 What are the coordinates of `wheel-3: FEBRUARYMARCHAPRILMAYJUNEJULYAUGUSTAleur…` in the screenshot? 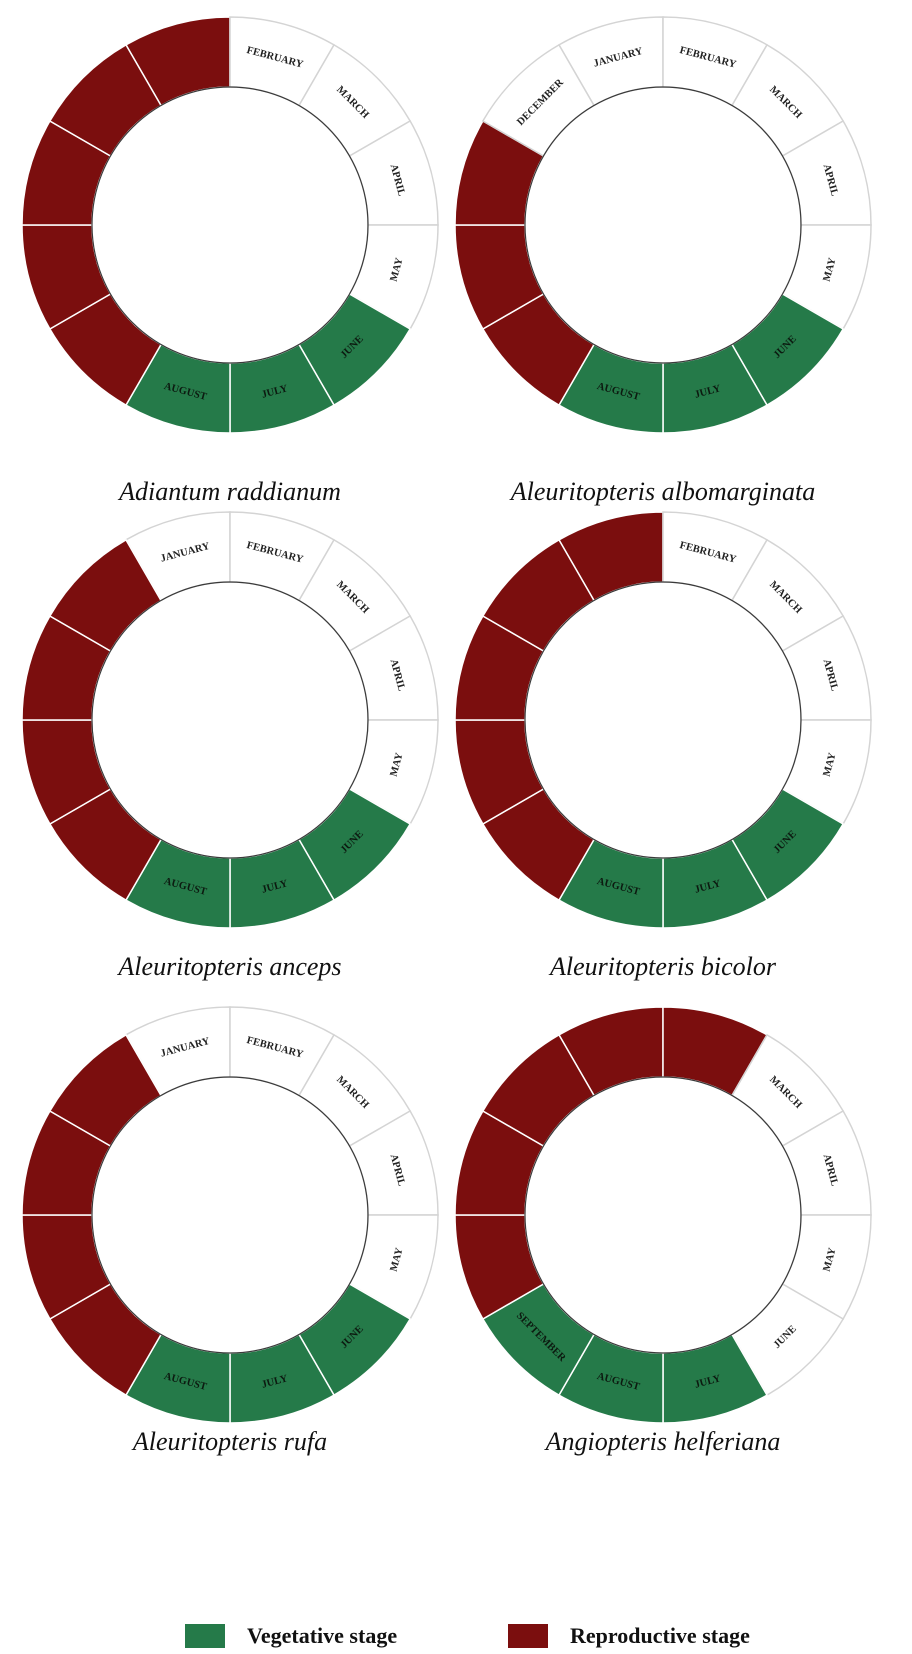 It's located at (663, 746).